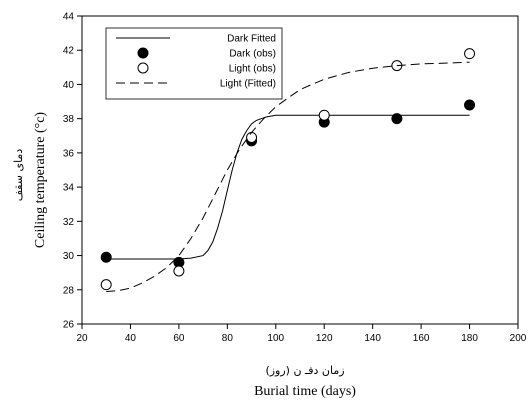  What do you see at coordinates (421, 338) in the screenshot?
I see `x-tick-label: 160` at bounding box center [421, 338].